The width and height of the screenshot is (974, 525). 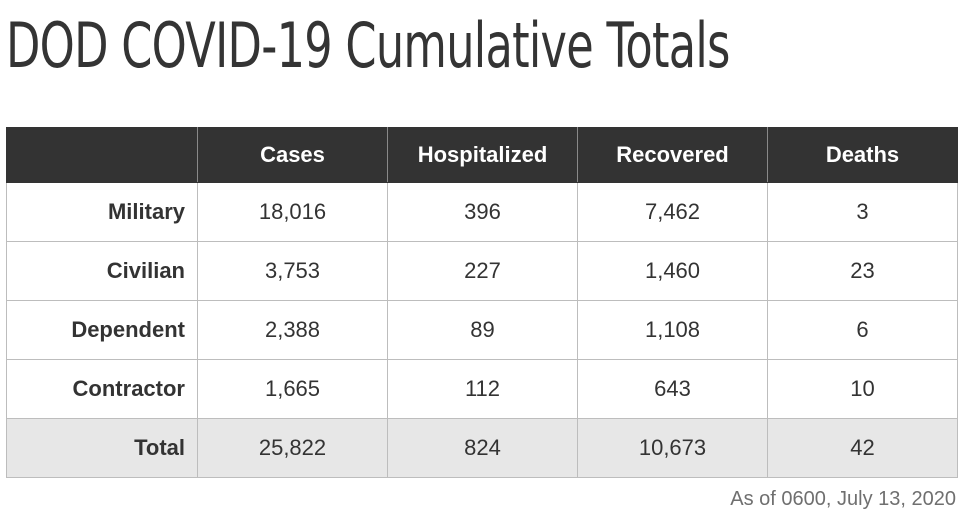 I want to click on cell-contractor-hospitalized: 112, so click(x=482, y=389).